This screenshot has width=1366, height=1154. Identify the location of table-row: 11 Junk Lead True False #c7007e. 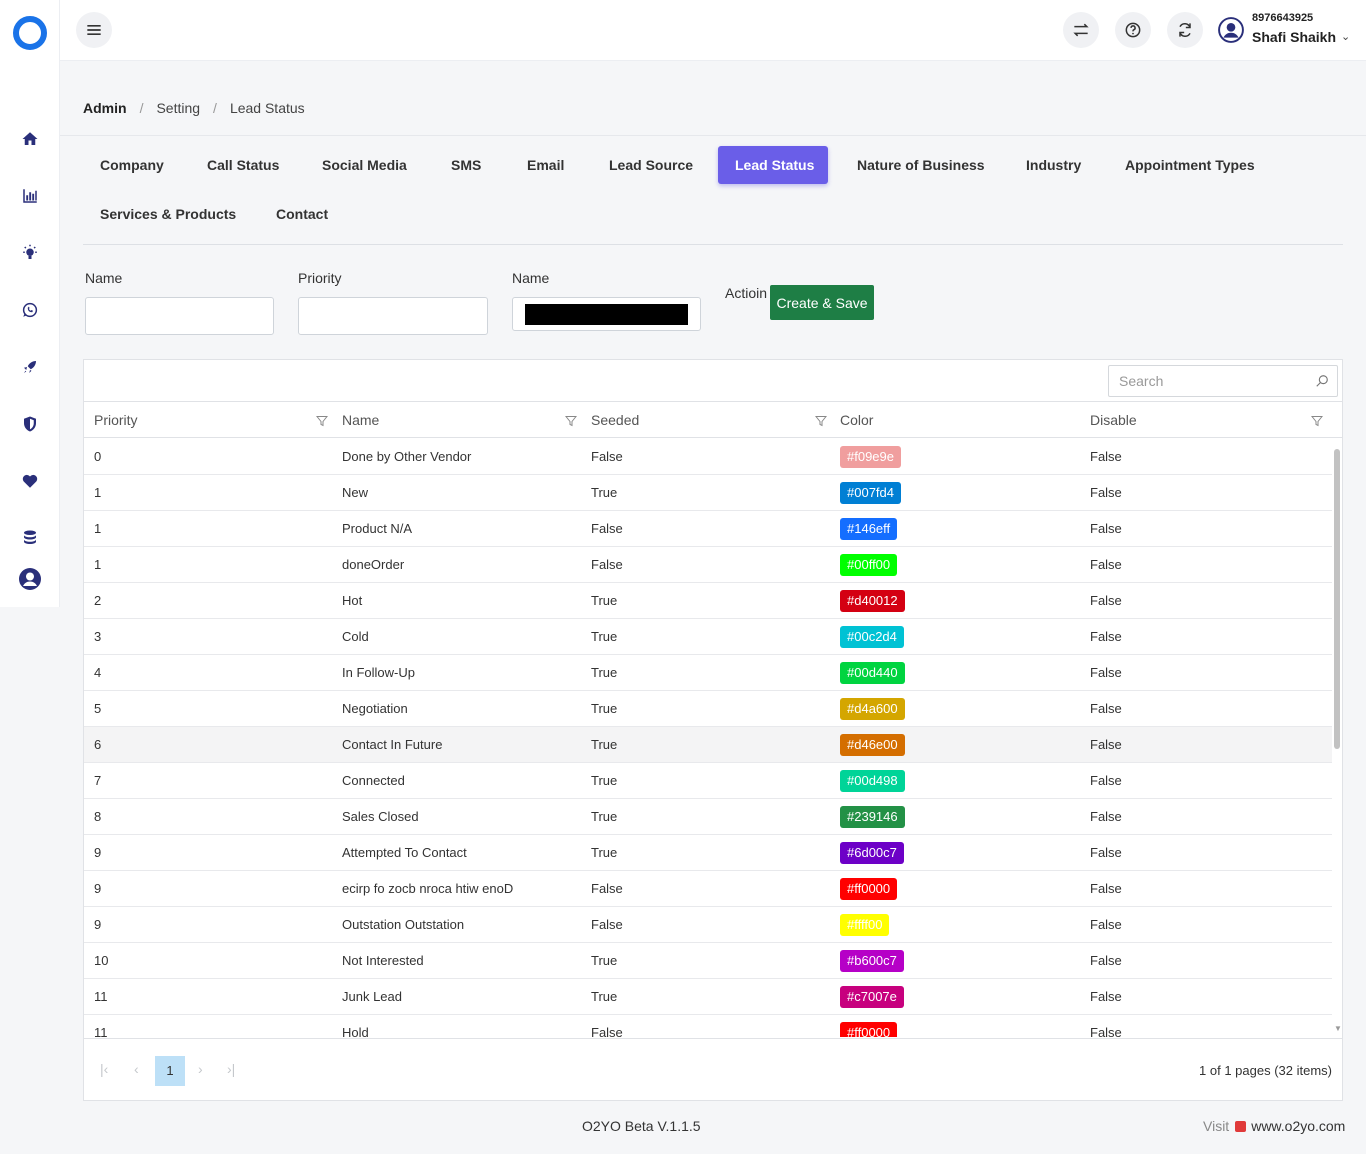
(708, 997).